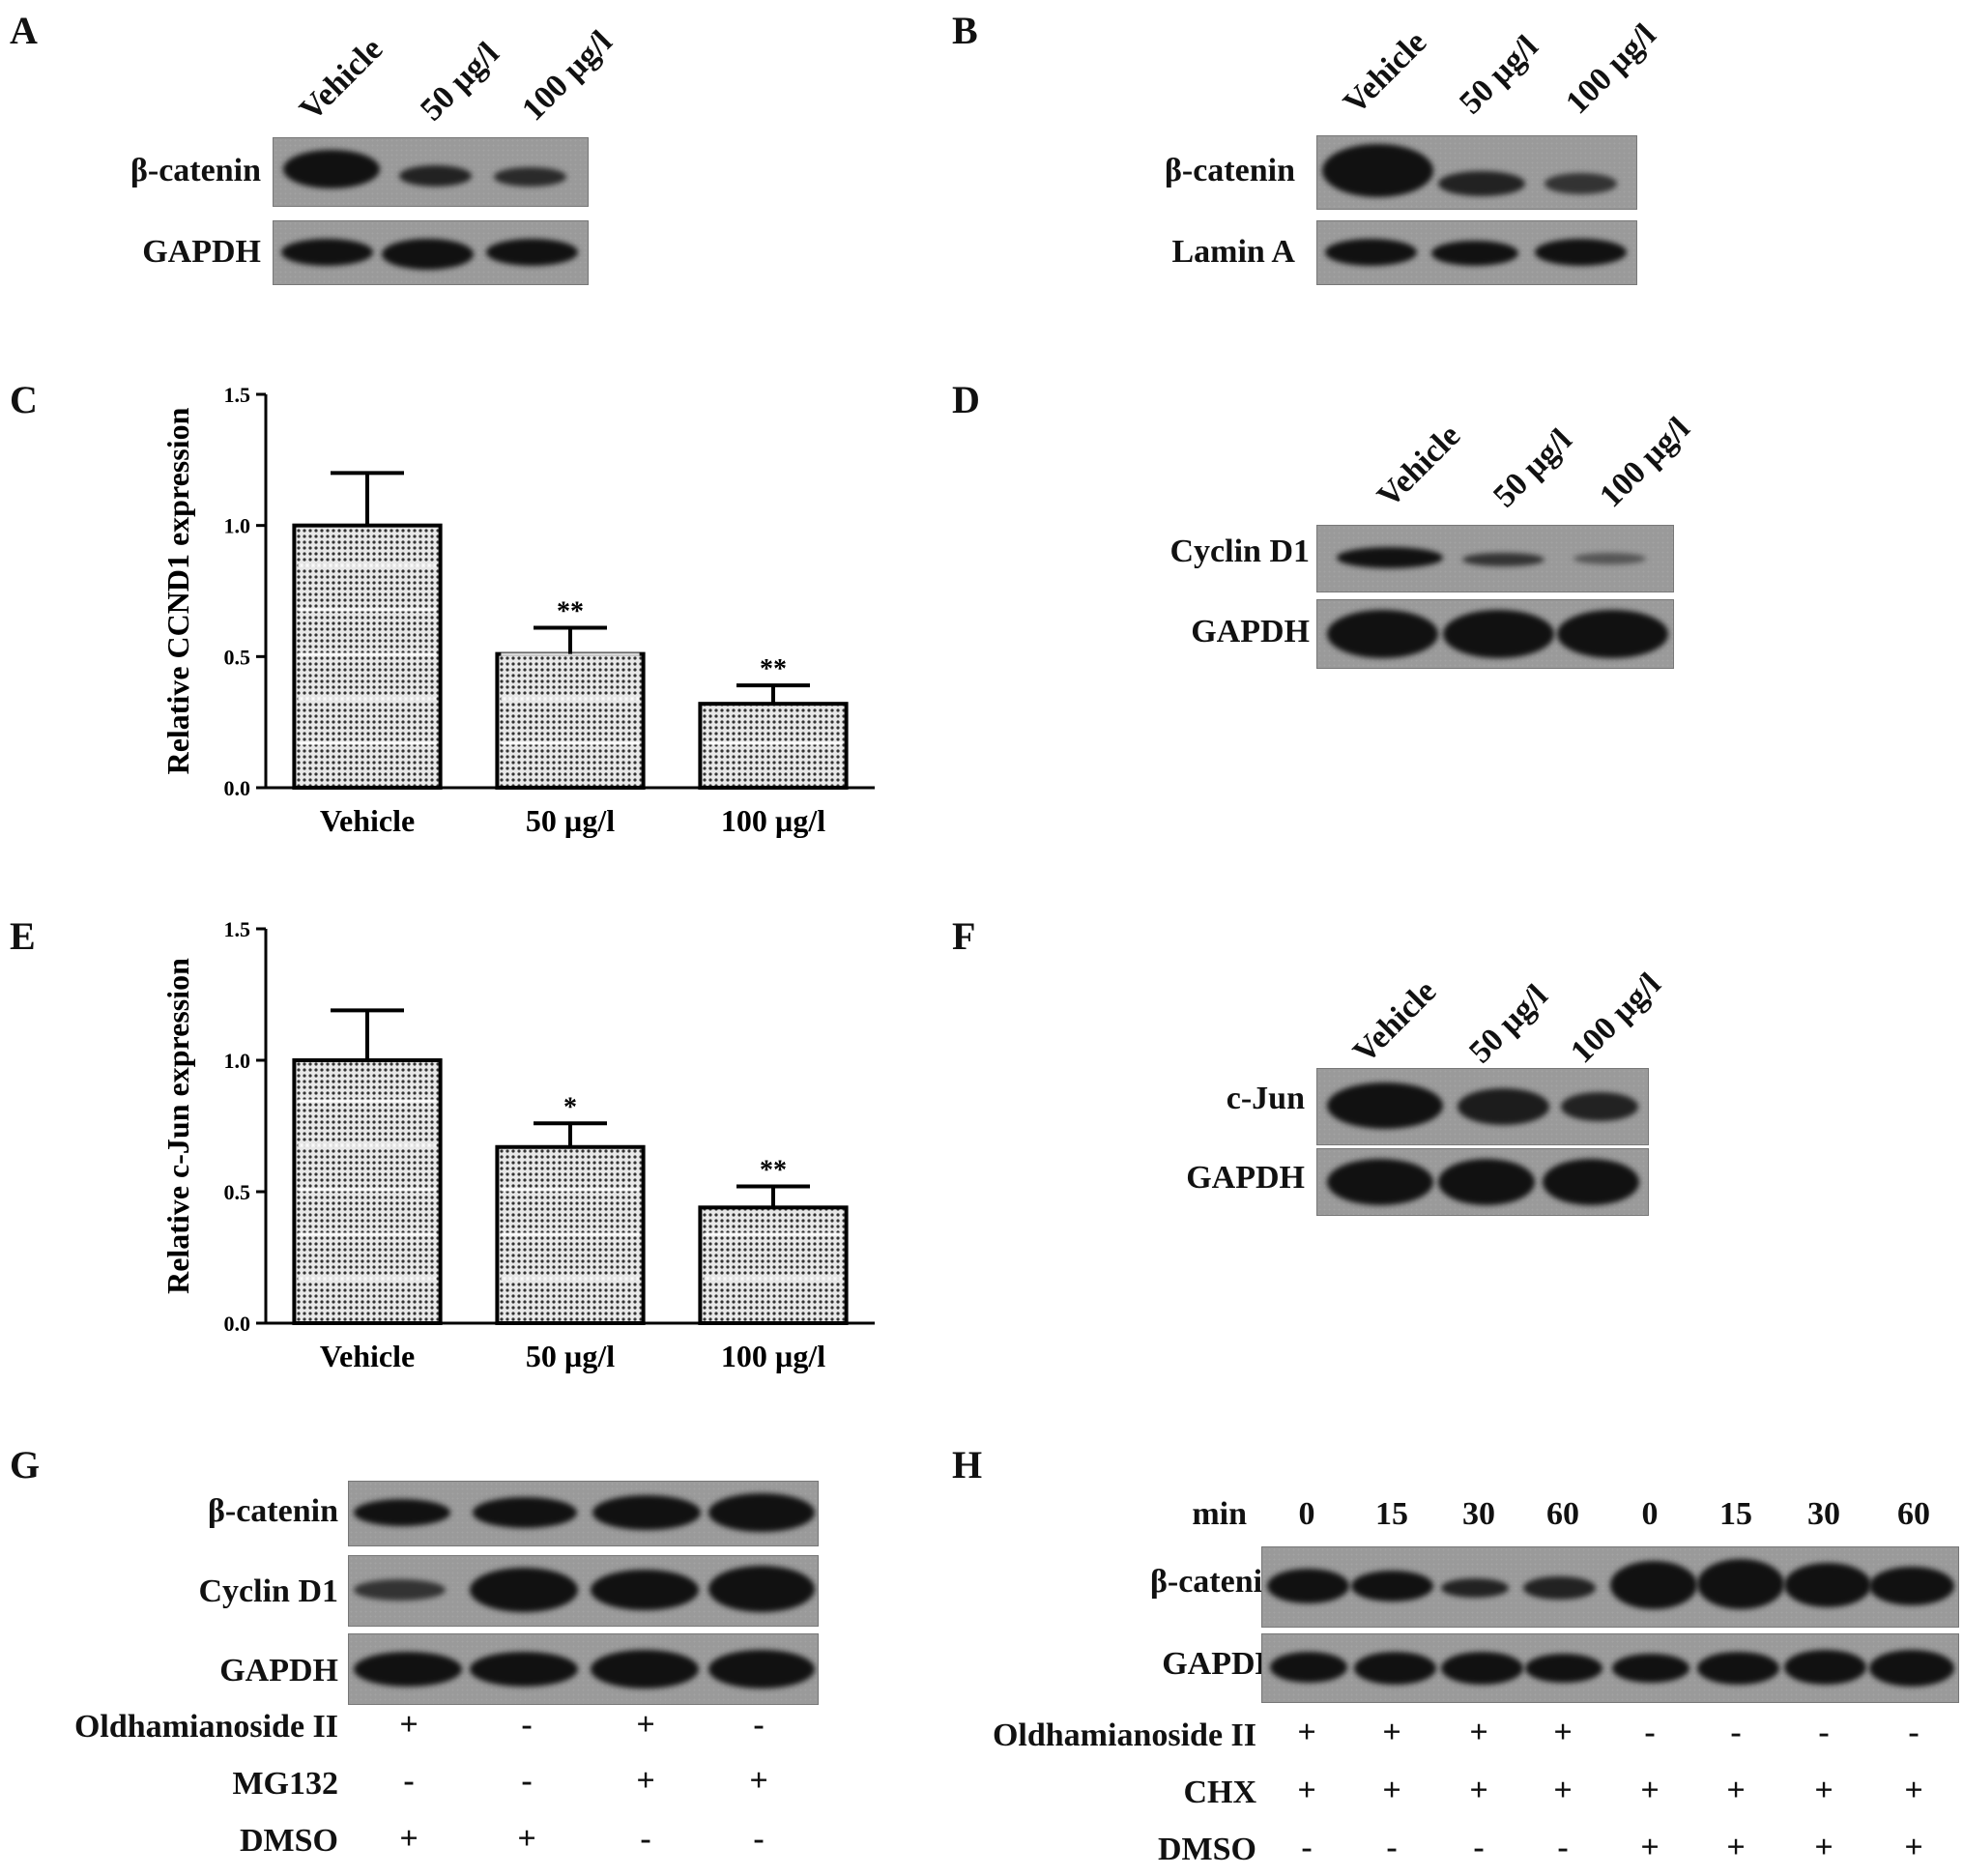  I want to click on row-label-c-jun: c-Jun, so click(1265, 1099).